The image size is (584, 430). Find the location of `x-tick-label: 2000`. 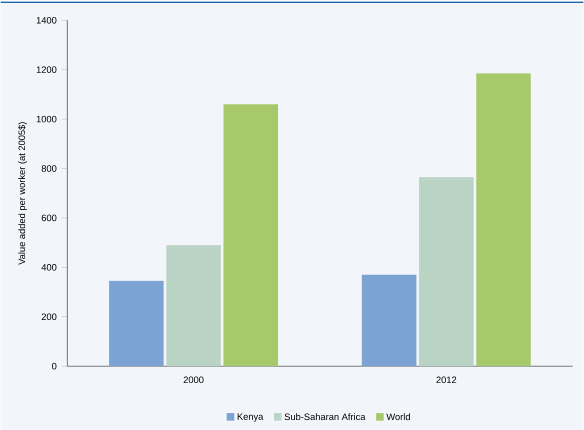

x-tick-label: 2000 is located at coordinates (194, 380).